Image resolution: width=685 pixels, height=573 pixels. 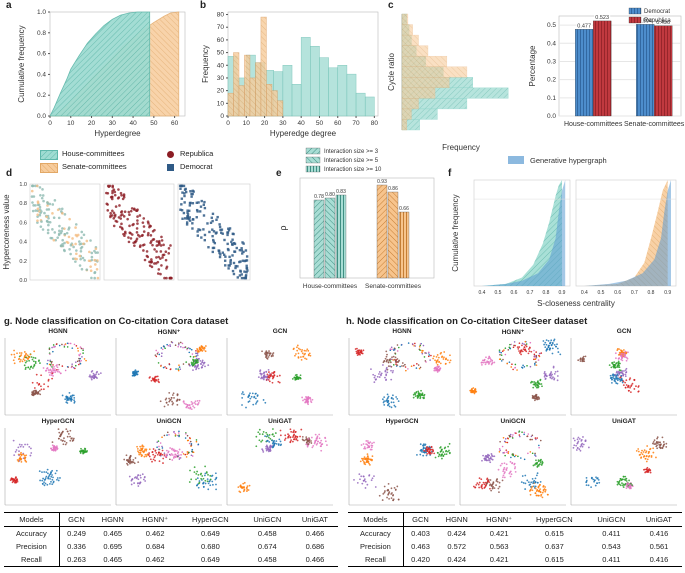 I want to click on tsne-plot: UniGAT, so click(x=624, y=462).